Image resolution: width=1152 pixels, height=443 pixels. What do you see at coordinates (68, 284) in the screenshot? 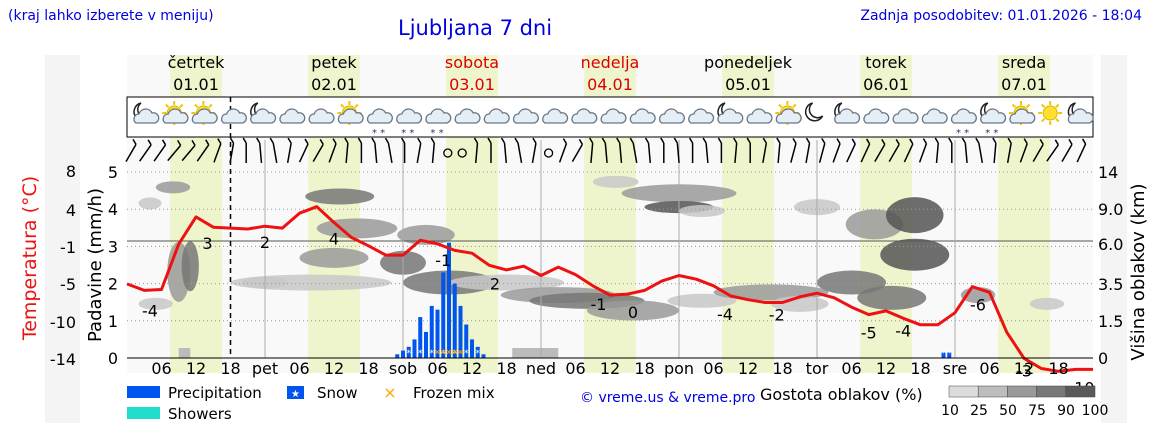
I see `temperature-tick-label: -5` at bounding box center [68, 284].